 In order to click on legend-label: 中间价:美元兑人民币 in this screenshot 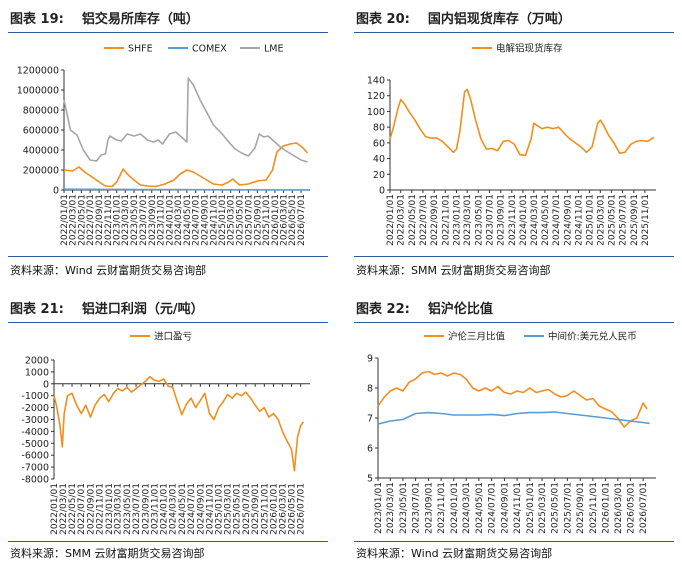, I will do `click(592, 337)`.